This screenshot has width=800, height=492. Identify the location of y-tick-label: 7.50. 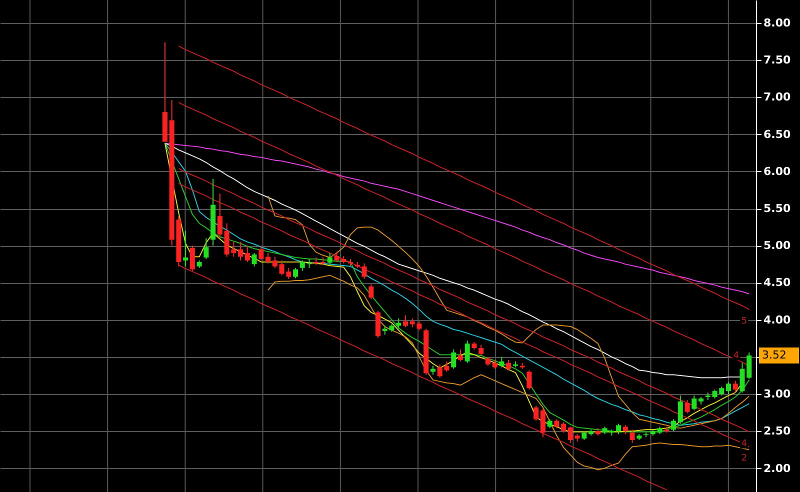
(777, 60).